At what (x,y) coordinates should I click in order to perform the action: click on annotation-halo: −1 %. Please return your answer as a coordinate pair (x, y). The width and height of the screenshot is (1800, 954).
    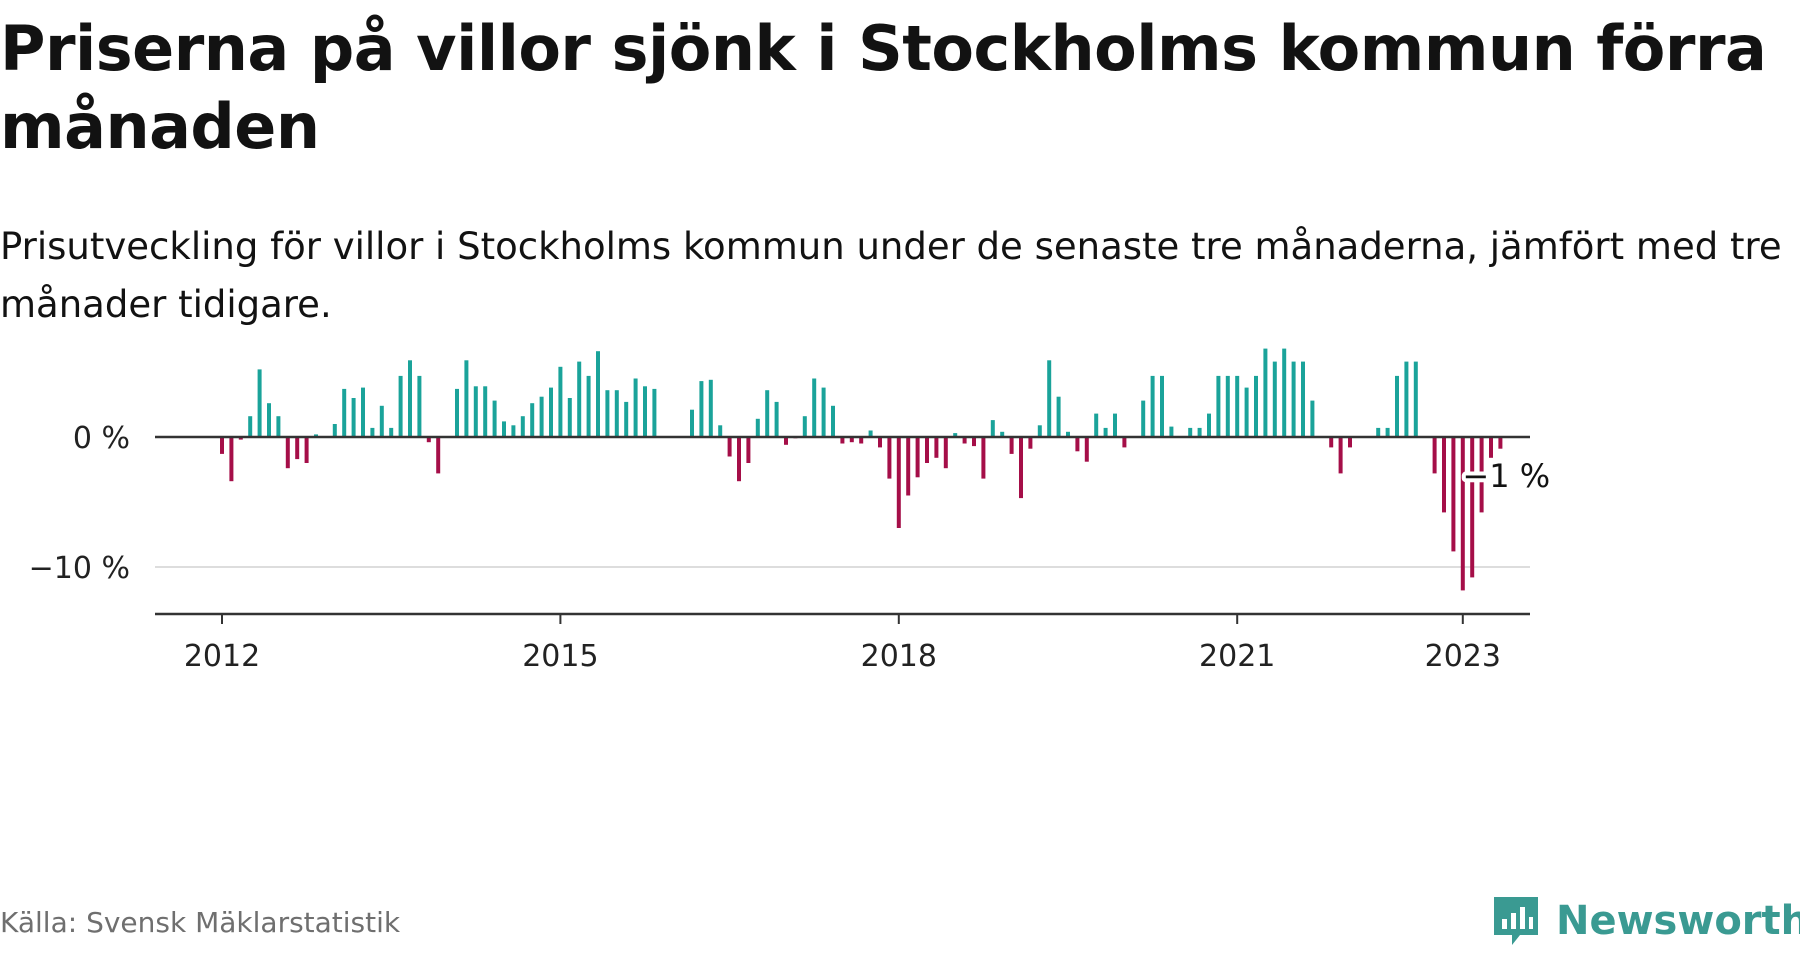
    Looking at the image, I should click on (1506, 476).